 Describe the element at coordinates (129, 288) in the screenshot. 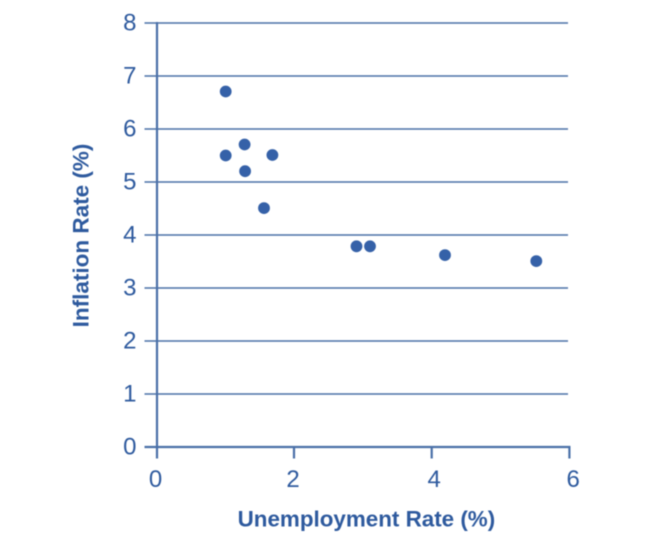

I see `svg-text: 3` at that location.